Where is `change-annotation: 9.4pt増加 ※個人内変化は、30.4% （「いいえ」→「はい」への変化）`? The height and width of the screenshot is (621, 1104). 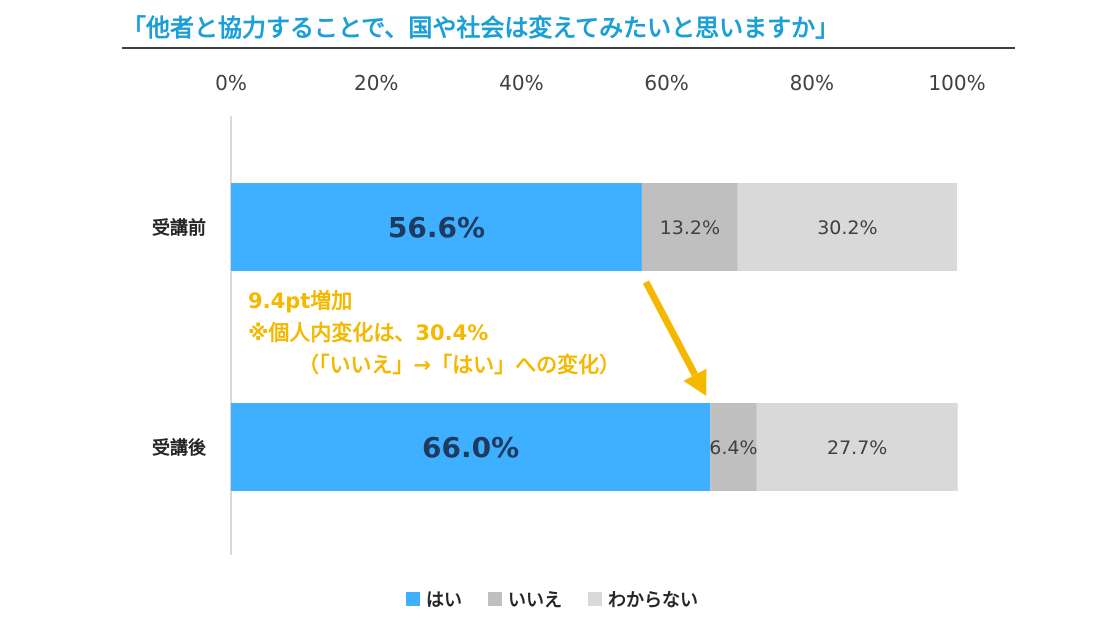 change-annotation: 9.4pt増加 ※個人内変化は、30.4% （「いいえ」→「はい」への変化） is located at coordinates (434, 333).